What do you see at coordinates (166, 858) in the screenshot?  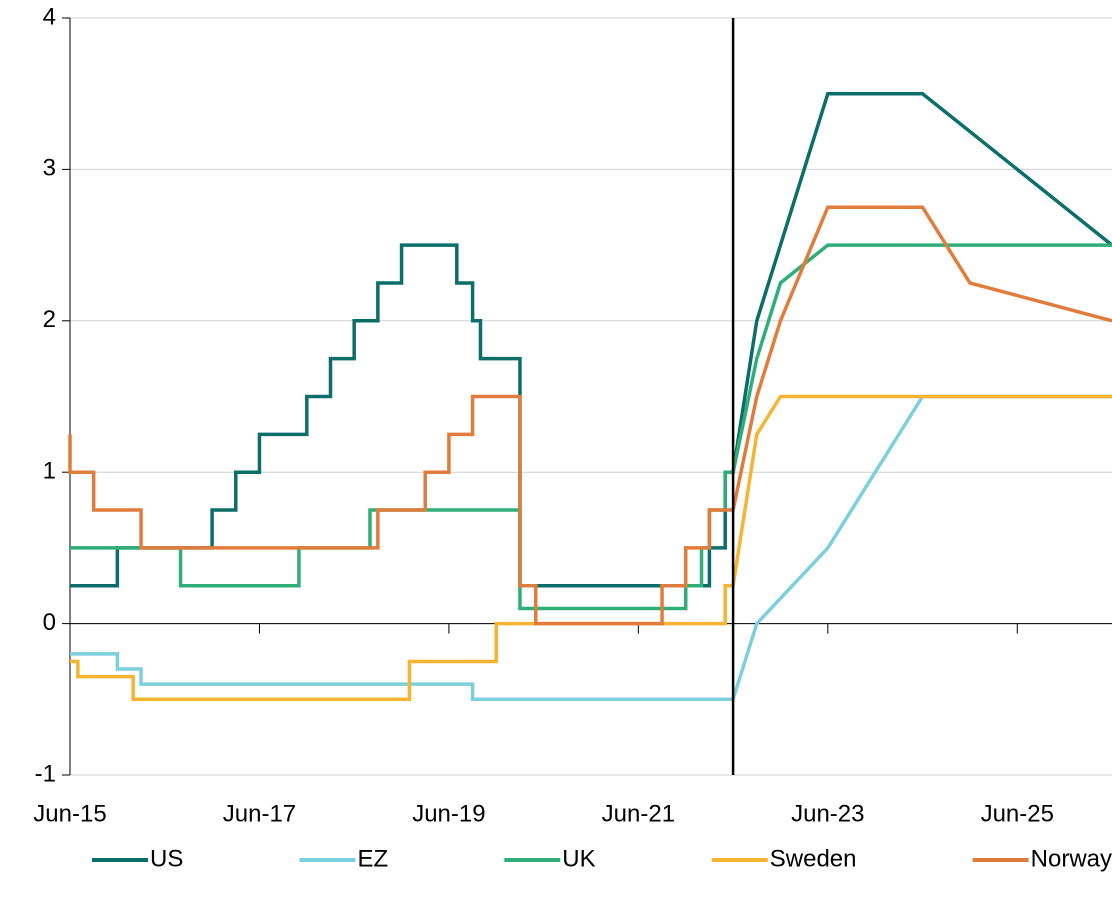 I see `legend-label: US` at bounding box center [166, 858].